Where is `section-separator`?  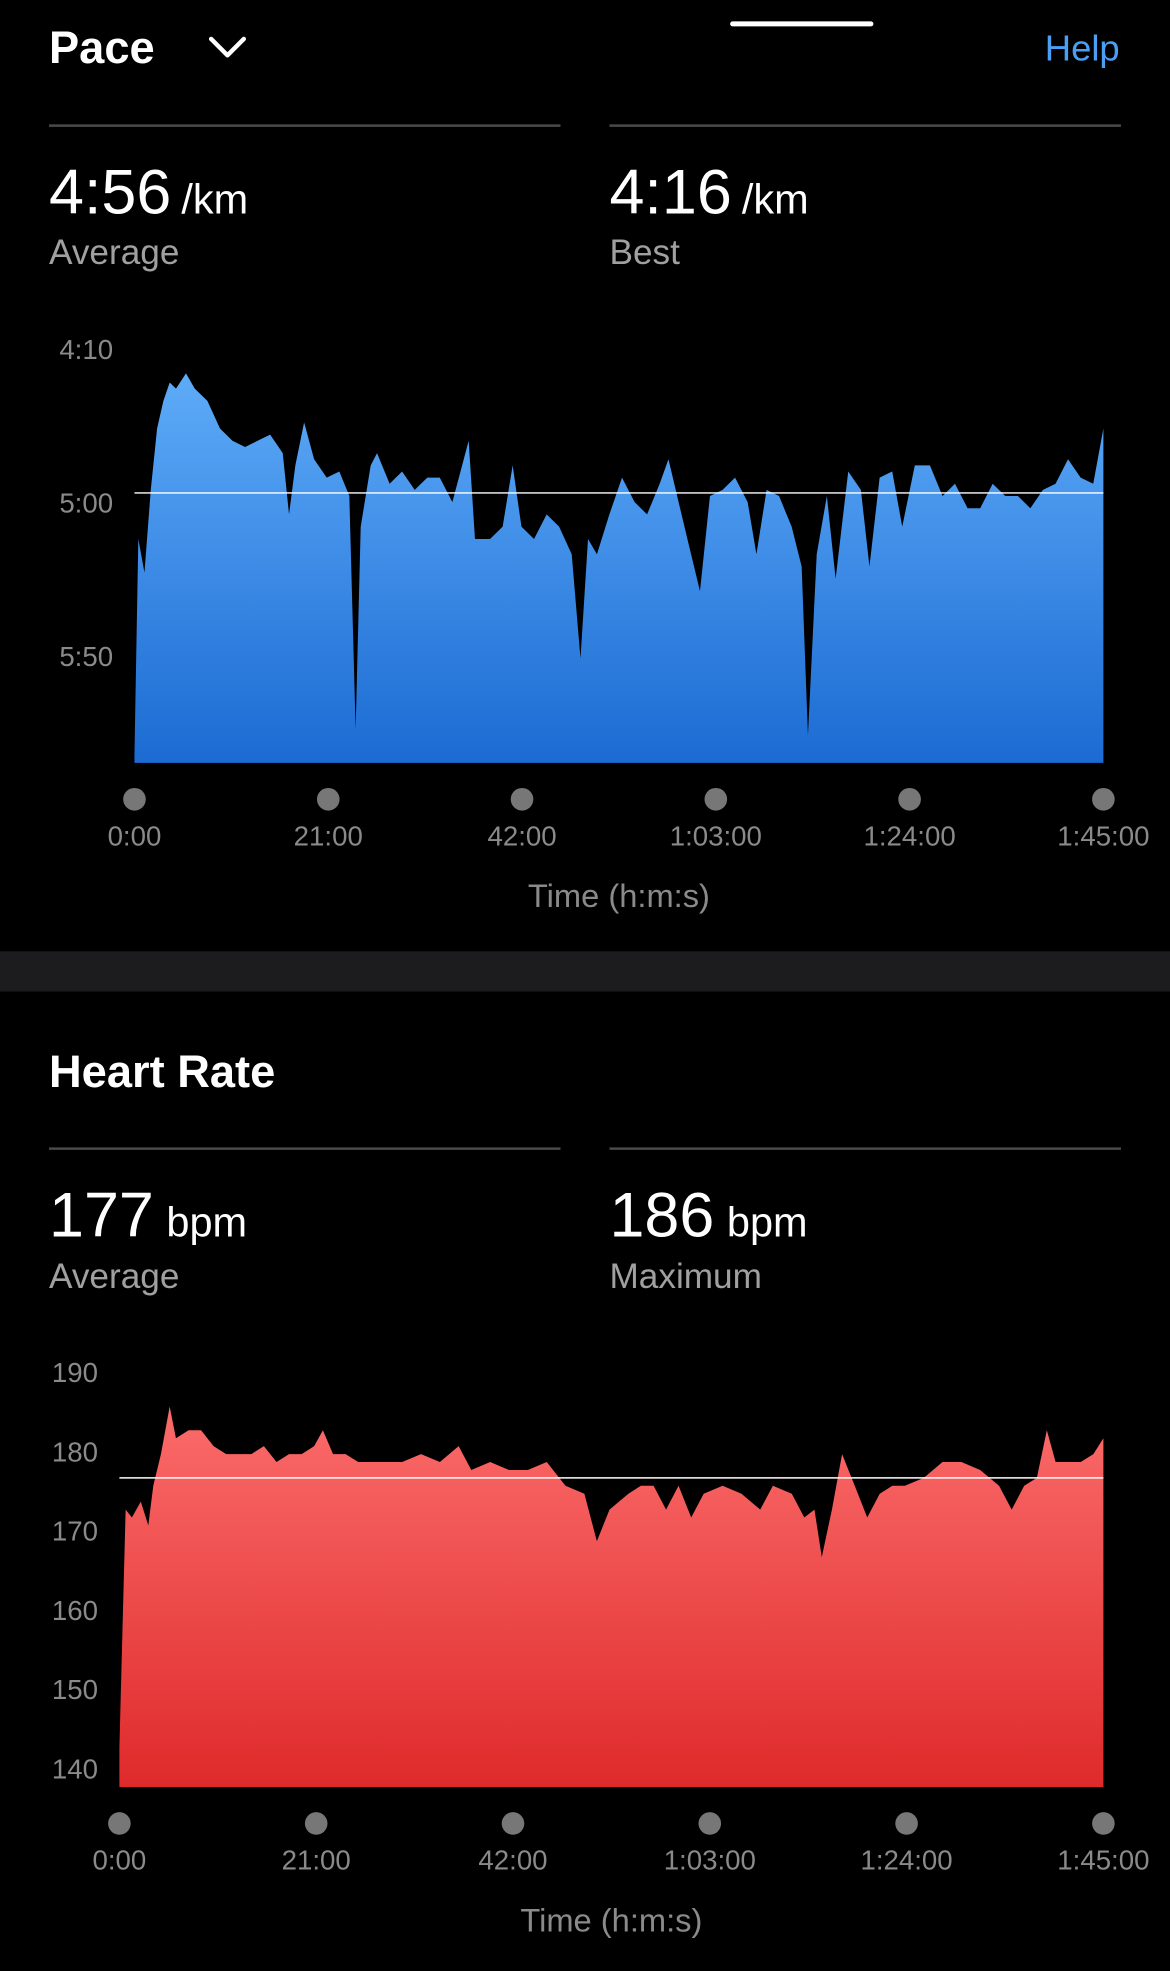
section-separator is located at coordinates (585, 971).